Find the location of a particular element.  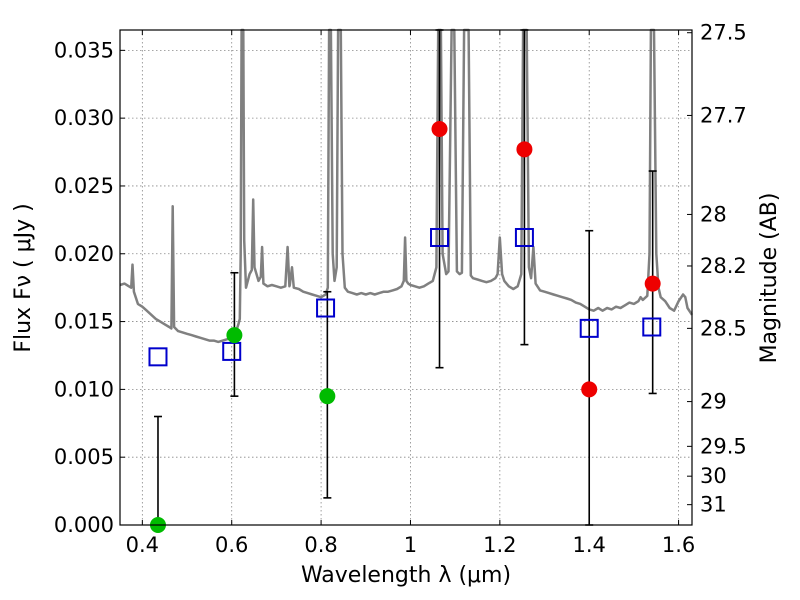

y-tick-label: 0.000 is located at coordinates (84, 525).